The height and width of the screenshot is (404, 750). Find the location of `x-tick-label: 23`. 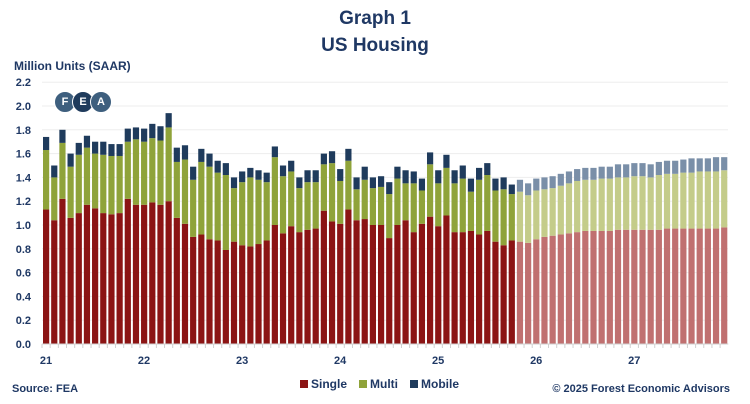

x-tick-label: 23 is located at coordinates (242, 361).